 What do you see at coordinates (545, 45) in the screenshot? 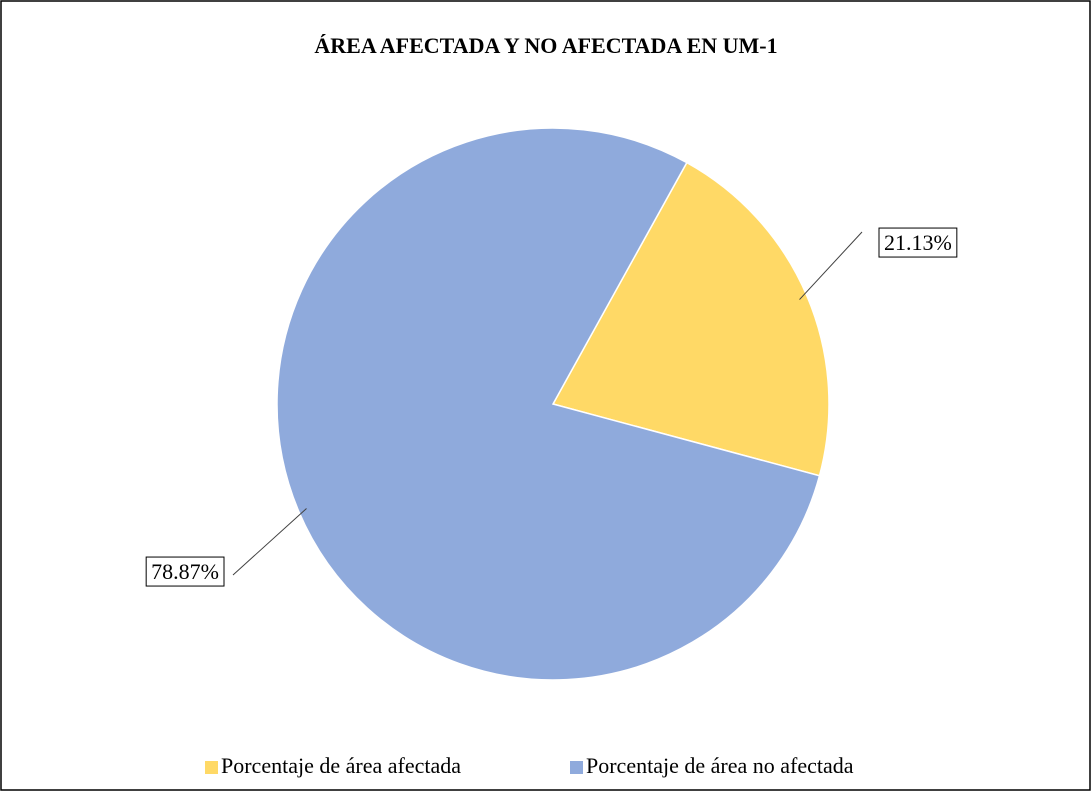
I see `chart-title: ÁREA AFECTADA Y NO AFECTADA EN UM-1` at bounding box center [545, 45].